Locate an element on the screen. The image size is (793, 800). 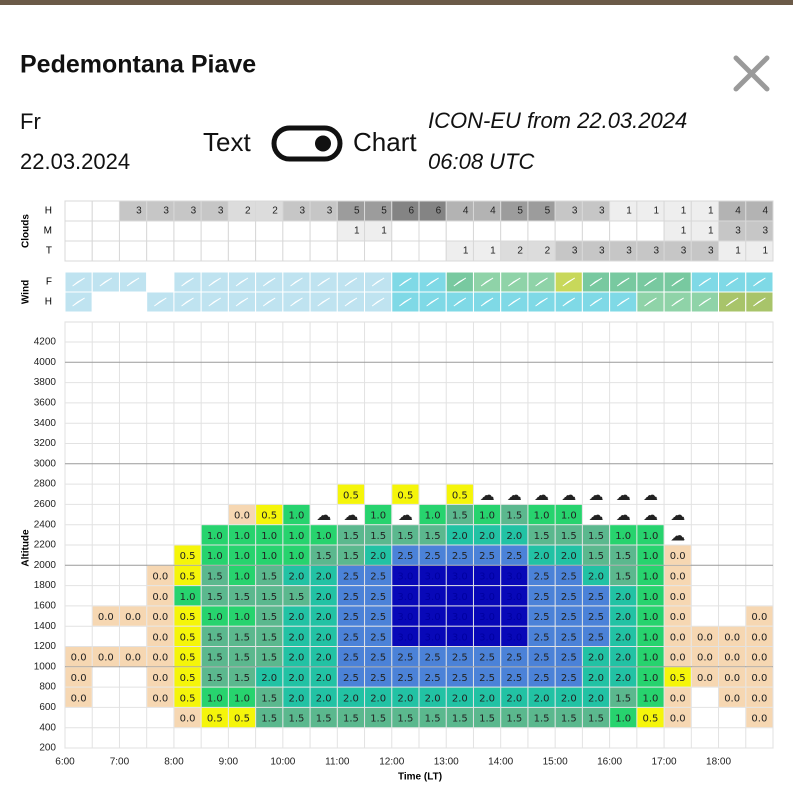
y-tick-label: 3000 is located at coordinates (45, 463).